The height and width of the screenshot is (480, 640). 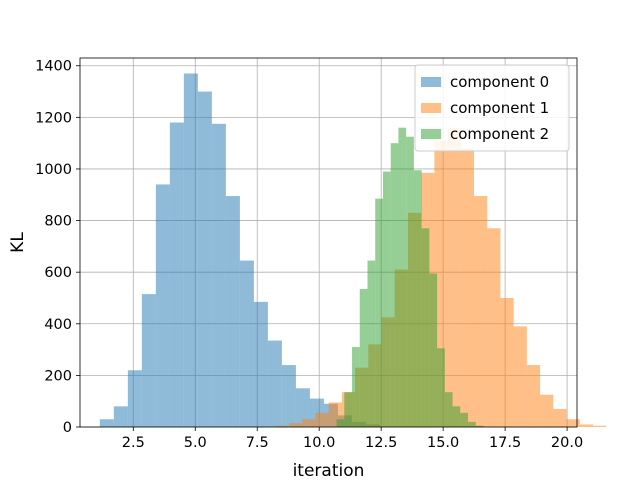 What do you see at coordinates (18, 242) in the screenshot?
I see `y-axis-title: KL` at bounding box center [18, 242].